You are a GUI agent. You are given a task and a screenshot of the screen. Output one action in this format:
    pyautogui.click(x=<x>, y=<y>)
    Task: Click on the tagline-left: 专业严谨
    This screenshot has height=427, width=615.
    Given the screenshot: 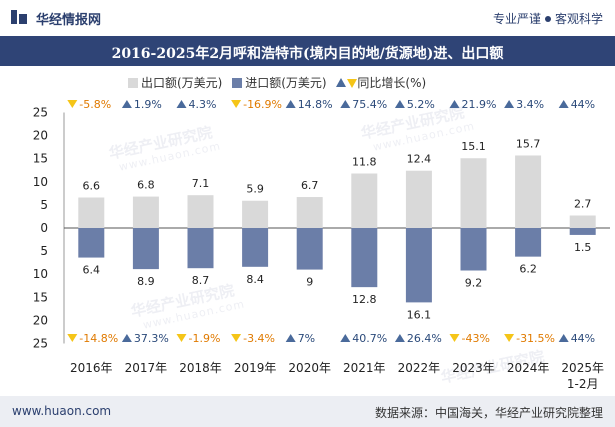 What is the action you would take?
    pyautogui.click(x=516, y=19)
    